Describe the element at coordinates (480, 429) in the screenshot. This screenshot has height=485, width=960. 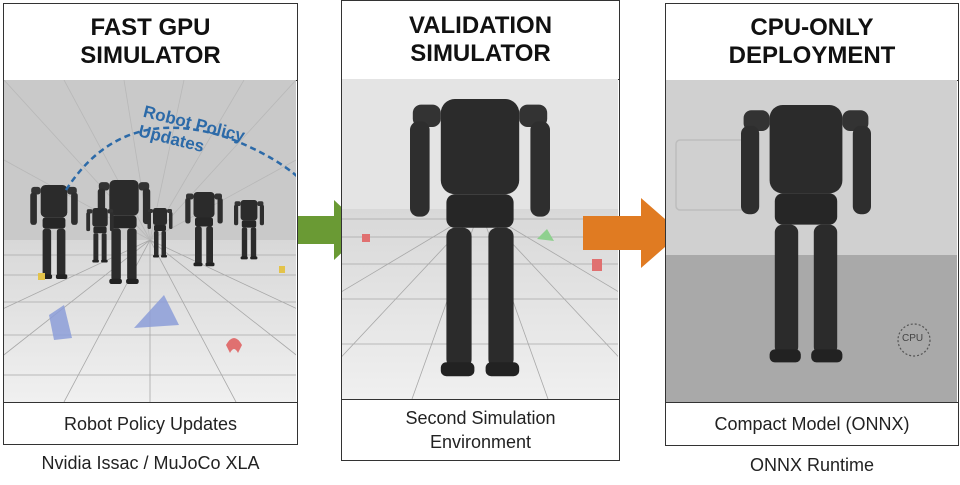
I see `panel-caption: Second Simulation Environment` at that location.